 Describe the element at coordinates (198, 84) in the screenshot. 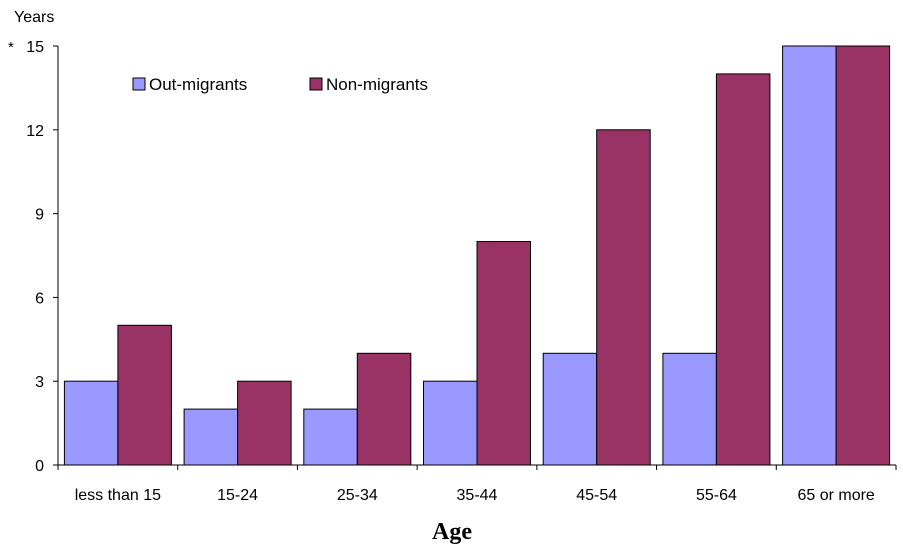

I see `legend-label-out-migrants: Out-migrants` at that location.